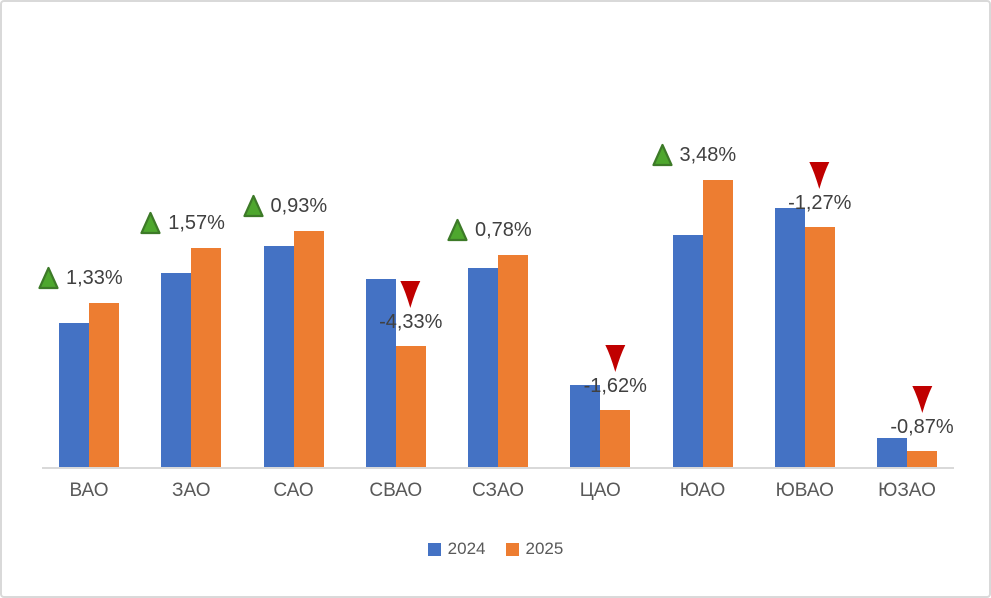 This screenshot has height=598, width=991. What do you see at coordinates (396, 490) in the screenshot?
I see `category-label: СВАО` at bounding box center [396, 490].